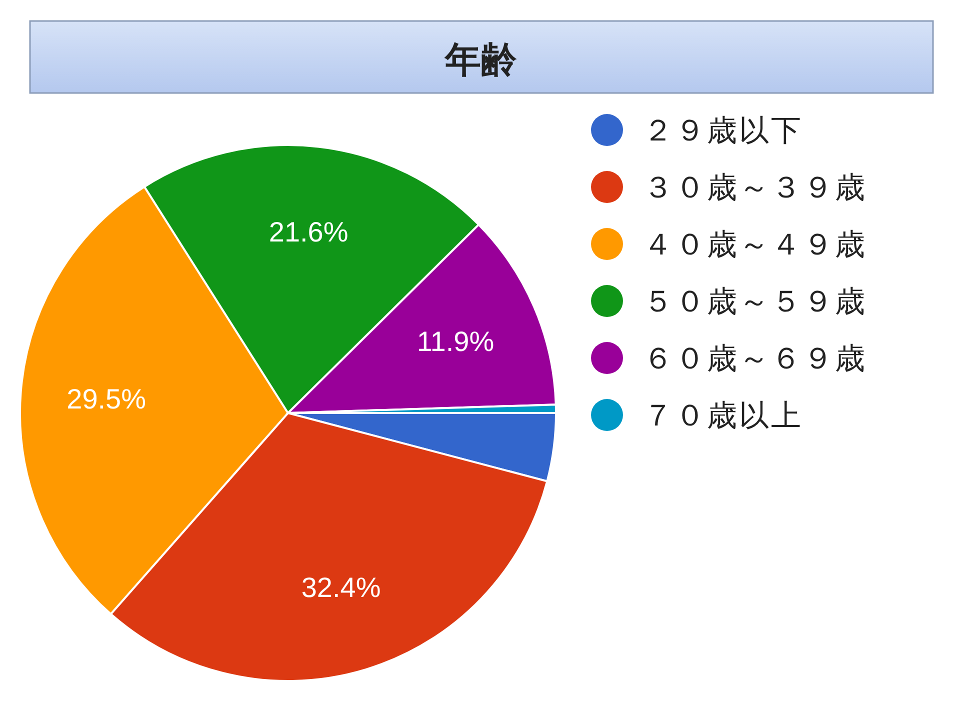 The image size is (960, 720). What do you see at coordinates (106, 399) in the screenshot?
I see `data-label: 29.5%` at bounding box center [106, 399].